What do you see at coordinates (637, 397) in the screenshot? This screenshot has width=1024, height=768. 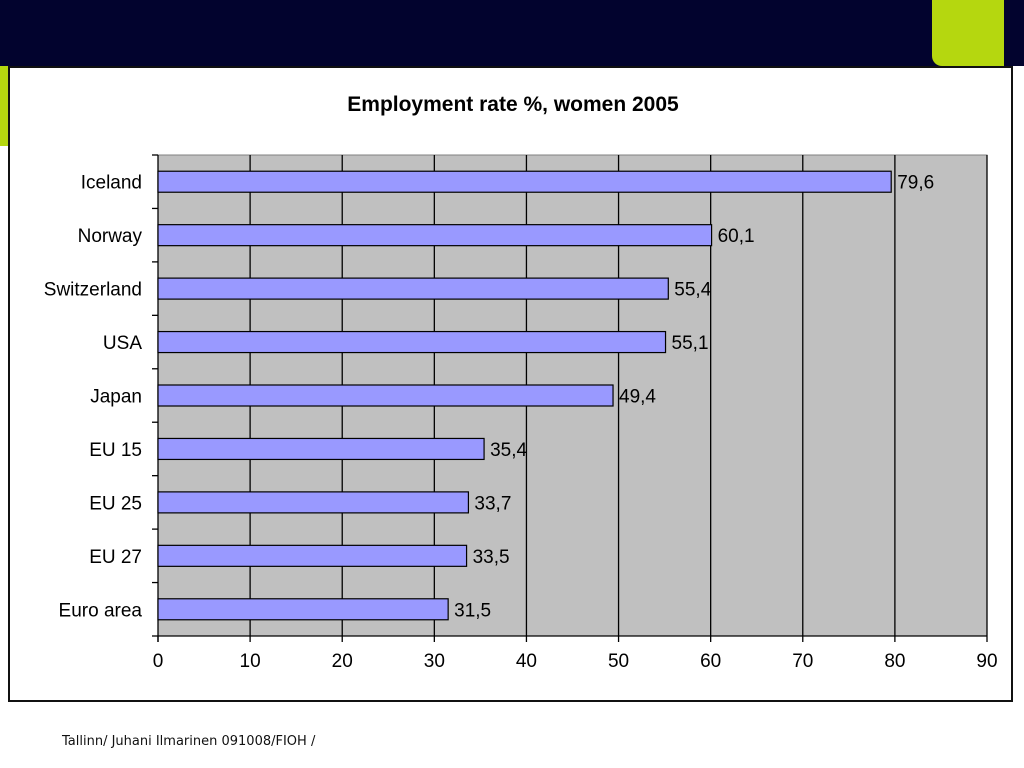 I see `data-label: 49,4` at bounding box center [637, 397].